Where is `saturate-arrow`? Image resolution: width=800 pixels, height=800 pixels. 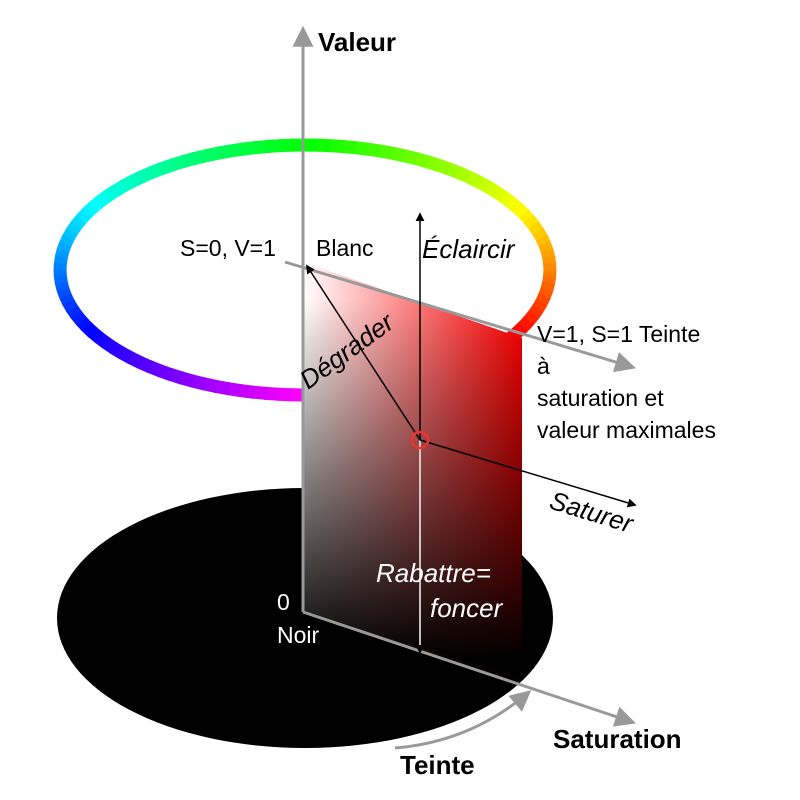
saturate-arrow is located at coordinates (528, 473).